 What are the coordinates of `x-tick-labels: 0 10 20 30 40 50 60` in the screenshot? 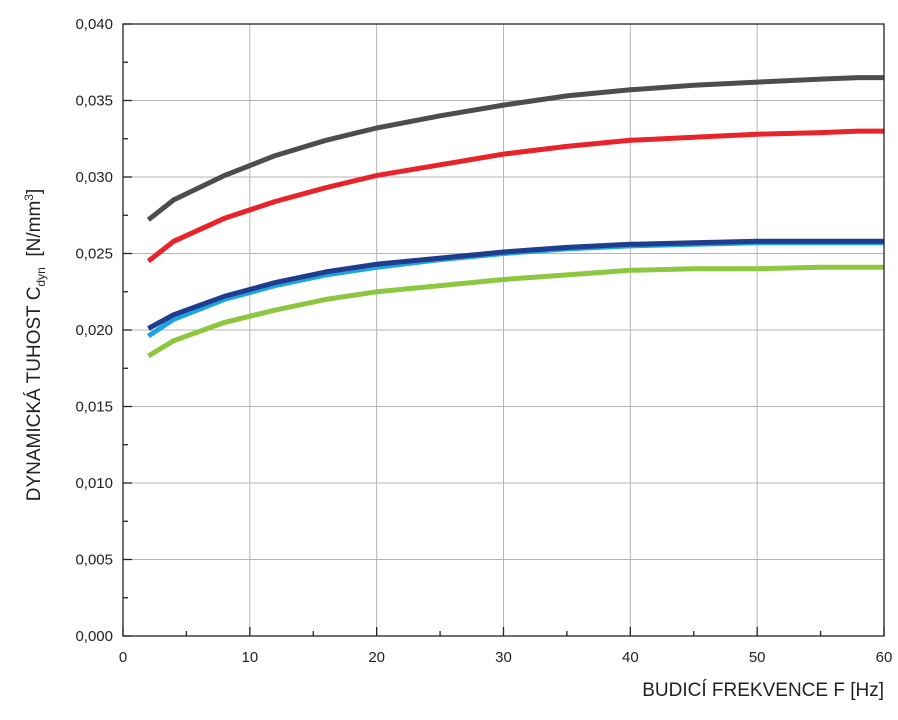 It's located at (506, 657).